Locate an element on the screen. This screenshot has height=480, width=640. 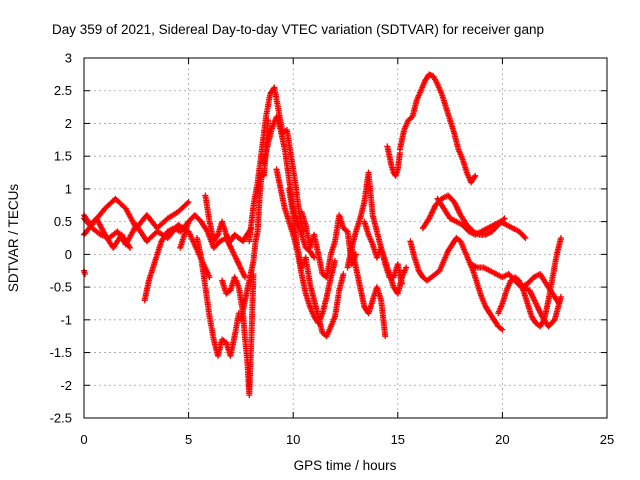
y-tick-label: 2.5 is located at coordinates (63, 90).